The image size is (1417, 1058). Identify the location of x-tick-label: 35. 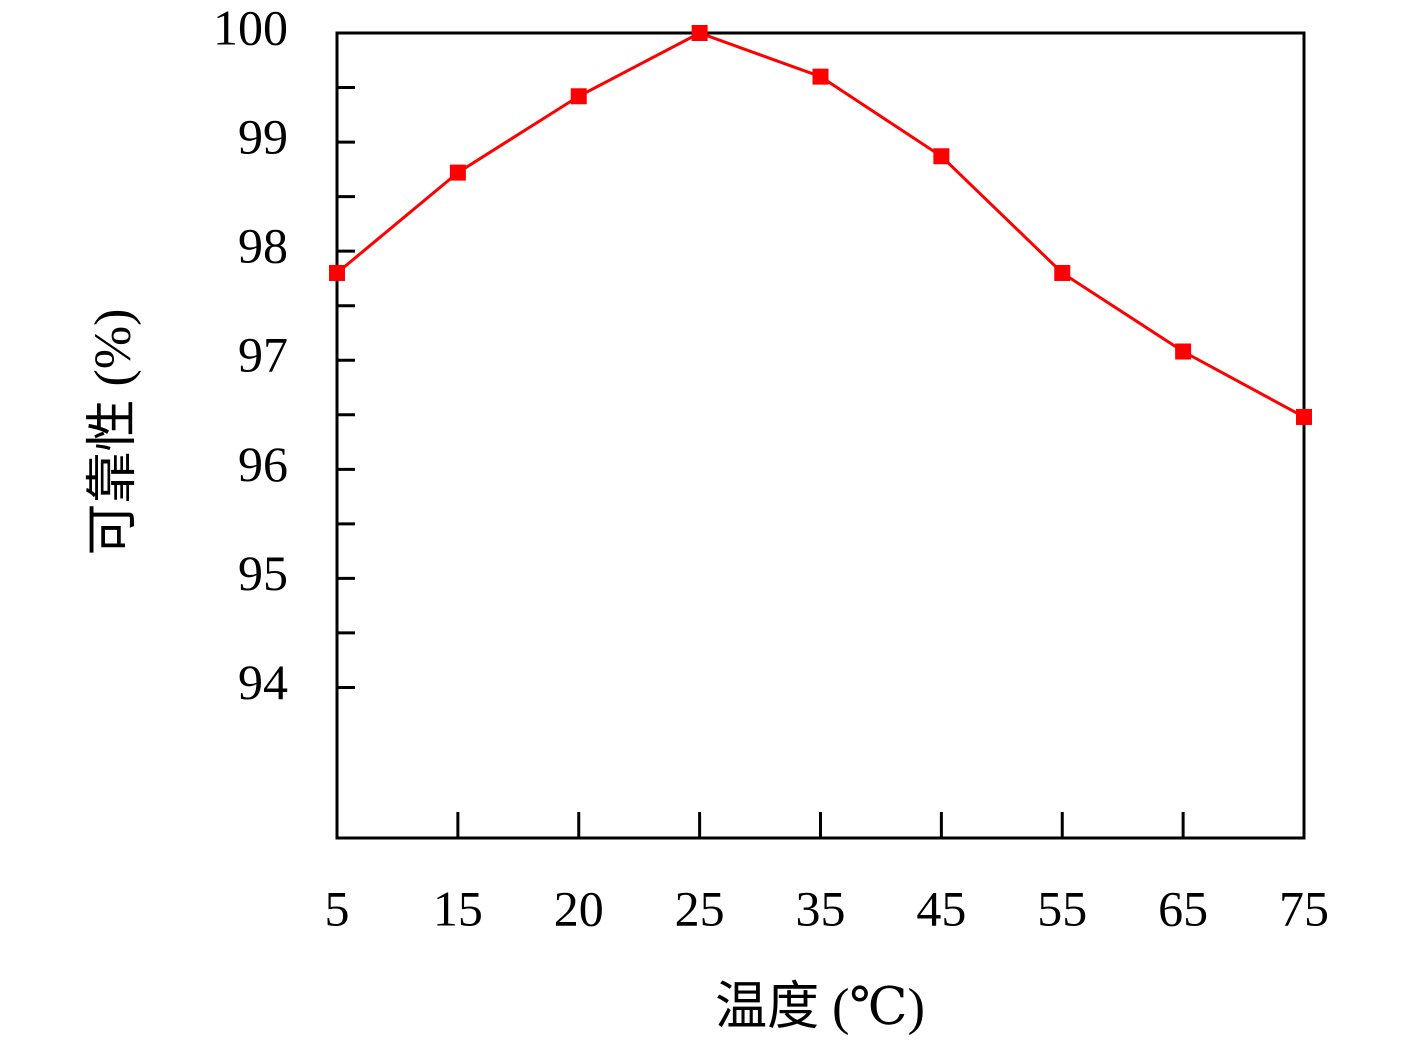
(821, 908).